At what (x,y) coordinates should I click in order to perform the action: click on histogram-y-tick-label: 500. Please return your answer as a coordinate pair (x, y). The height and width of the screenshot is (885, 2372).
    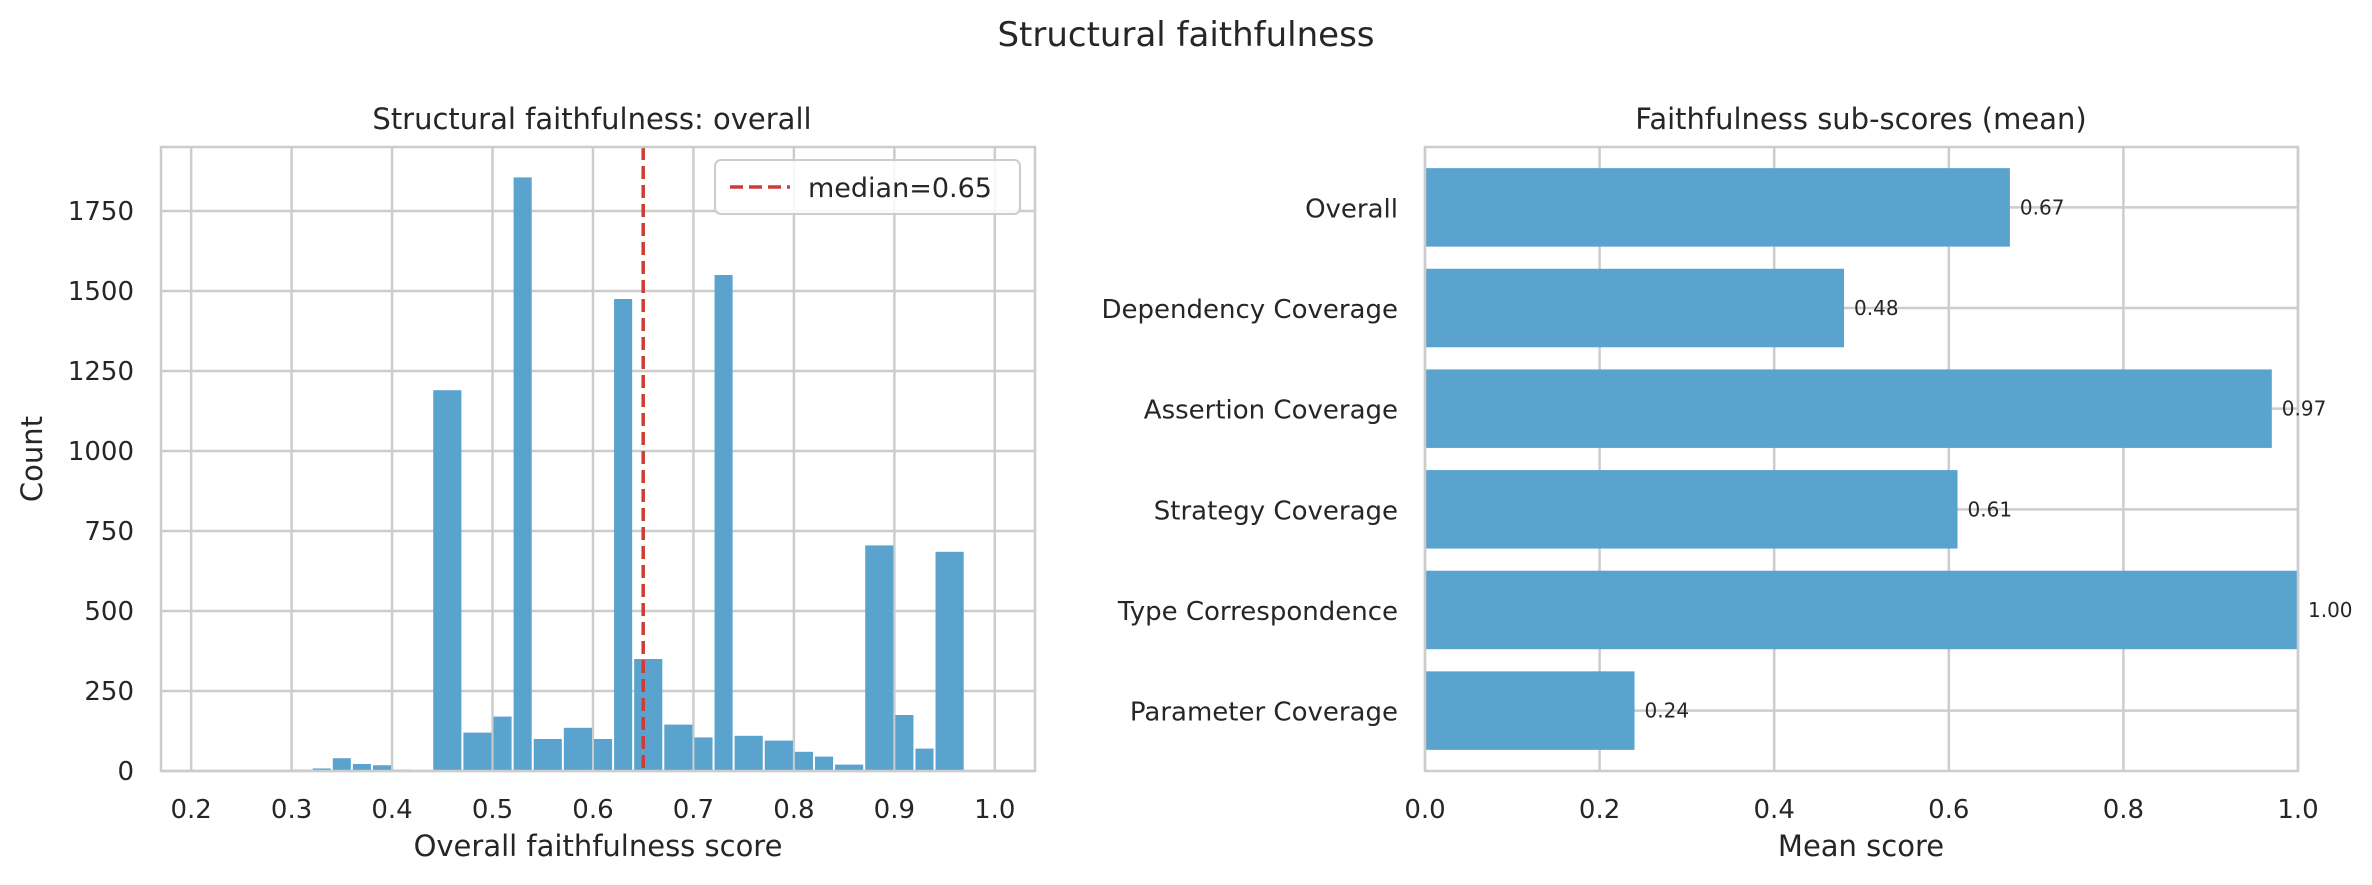
    Looking at the image, I should click on (109, 612).